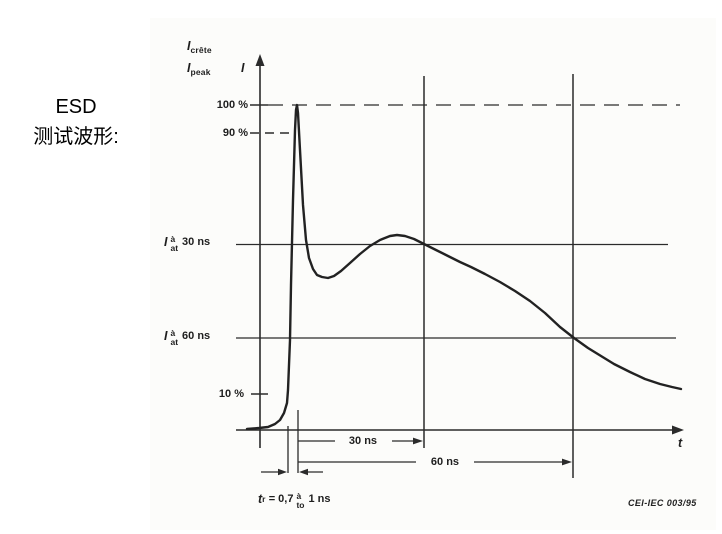 The height and width of the screenshot is (534, 722). I want to click on dim-60ns-arrowhead, so click(567, 462).